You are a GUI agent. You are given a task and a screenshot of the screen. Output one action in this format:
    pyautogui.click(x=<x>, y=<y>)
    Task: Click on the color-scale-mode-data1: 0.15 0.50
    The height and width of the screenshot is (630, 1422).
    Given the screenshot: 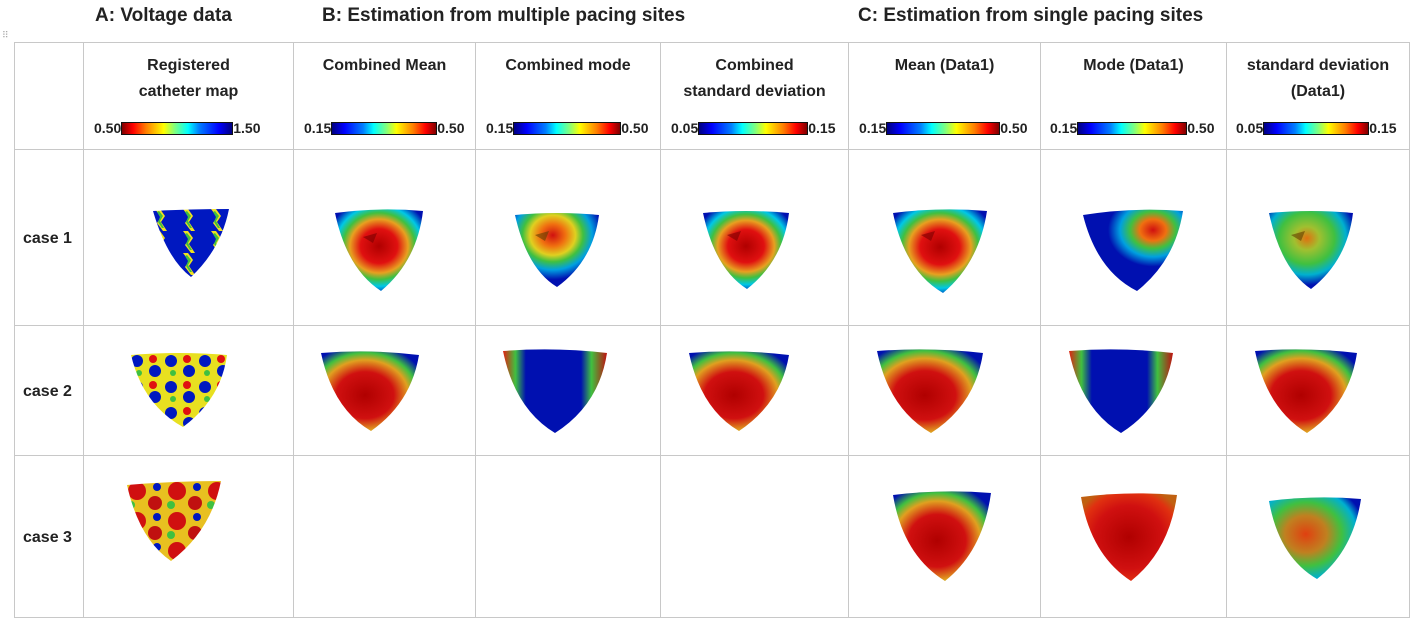 What is the action you would take?
    pyautogui.click(x=1132, y=128)
    